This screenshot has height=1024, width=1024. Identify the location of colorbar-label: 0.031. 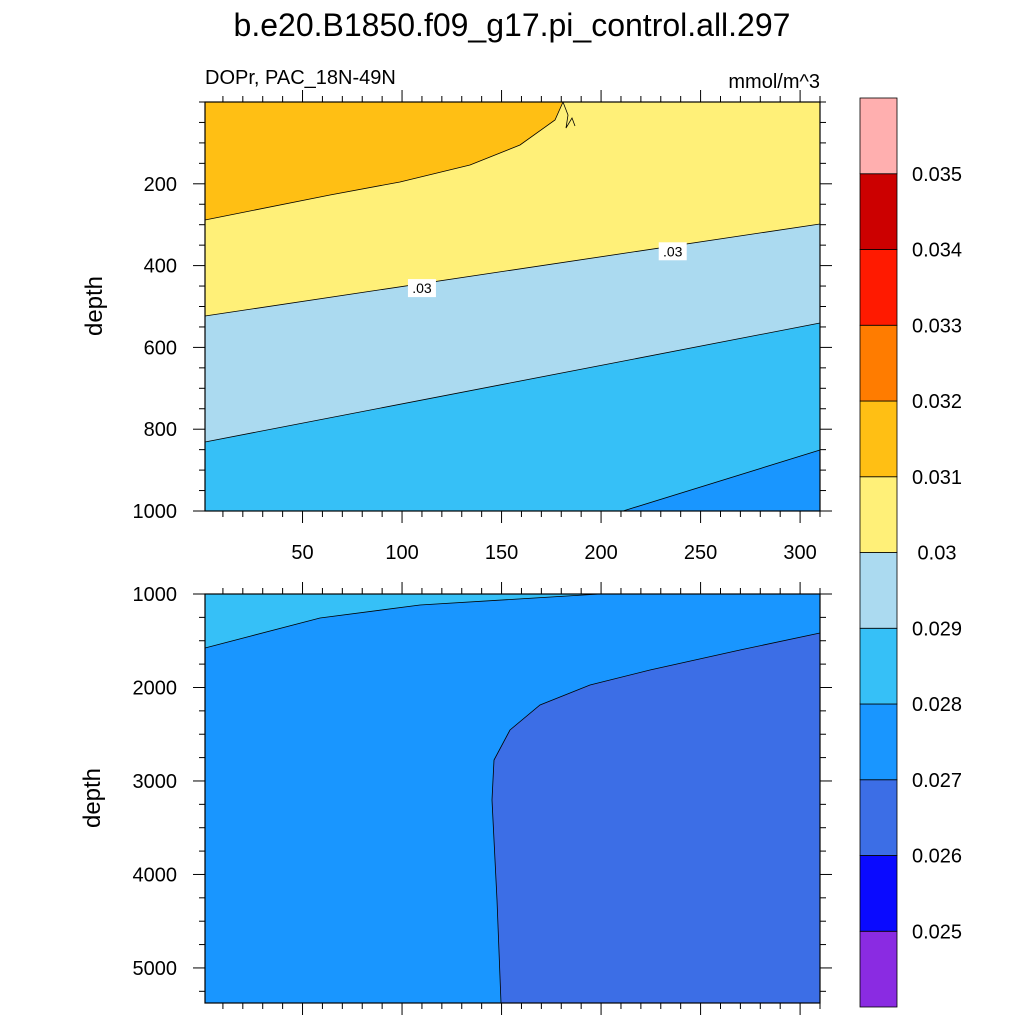
(937, 478).